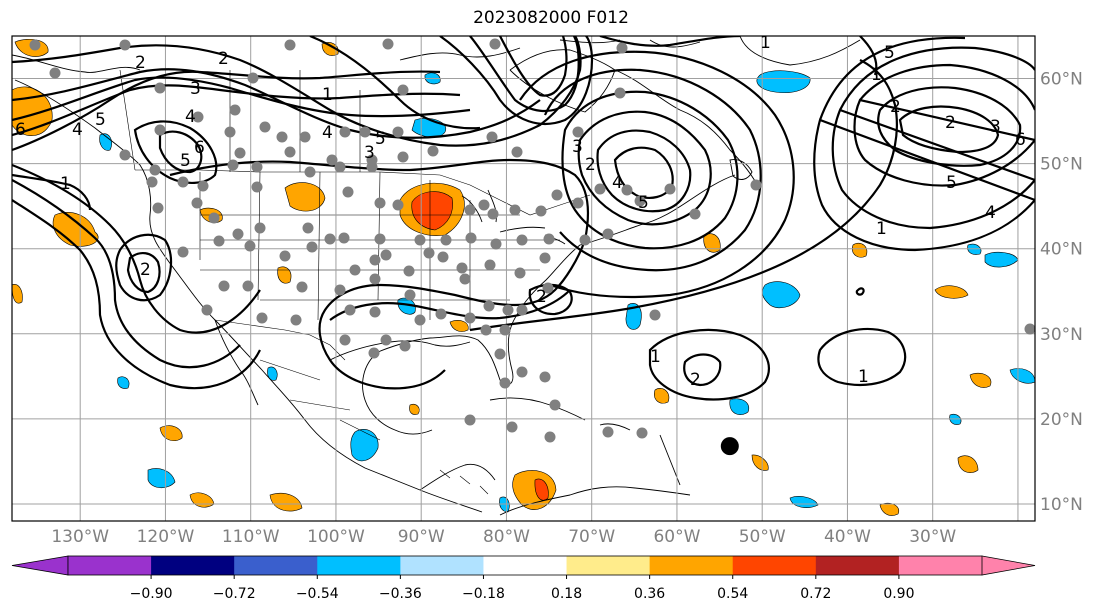  What do you see at coordinates (1061, 292) in the screenshot?
I see `latitude-labels: 10°N 20°N 30°N 40°N 50°N 60°N` at bounding box center [1061, 292].